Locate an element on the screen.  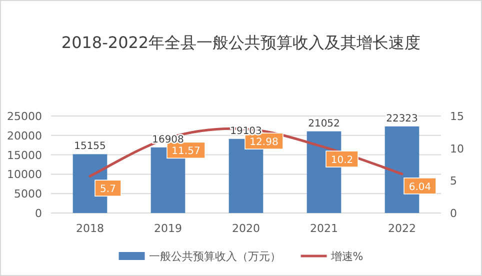
legend-label: 一般公共预算收入（万元） is located at coordinates (214, 256).